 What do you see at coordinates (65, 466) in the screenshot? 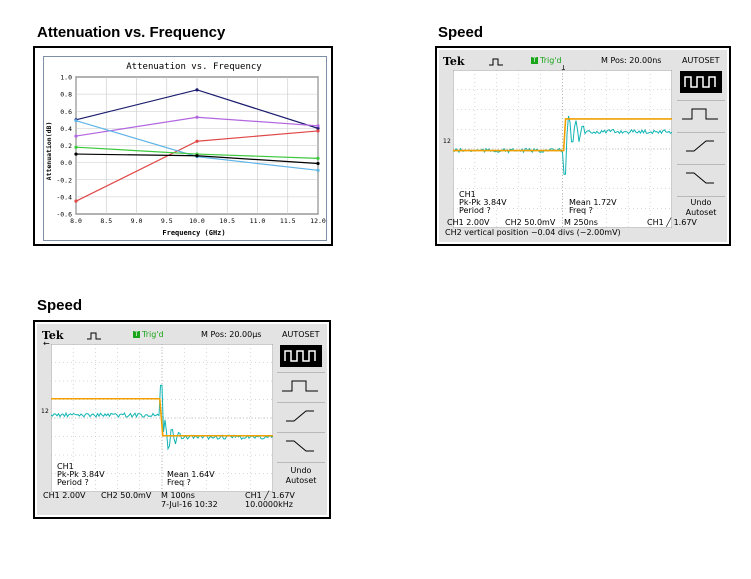
I see `scope2-ch1-name: CH1` at bounding box center [65, 466].